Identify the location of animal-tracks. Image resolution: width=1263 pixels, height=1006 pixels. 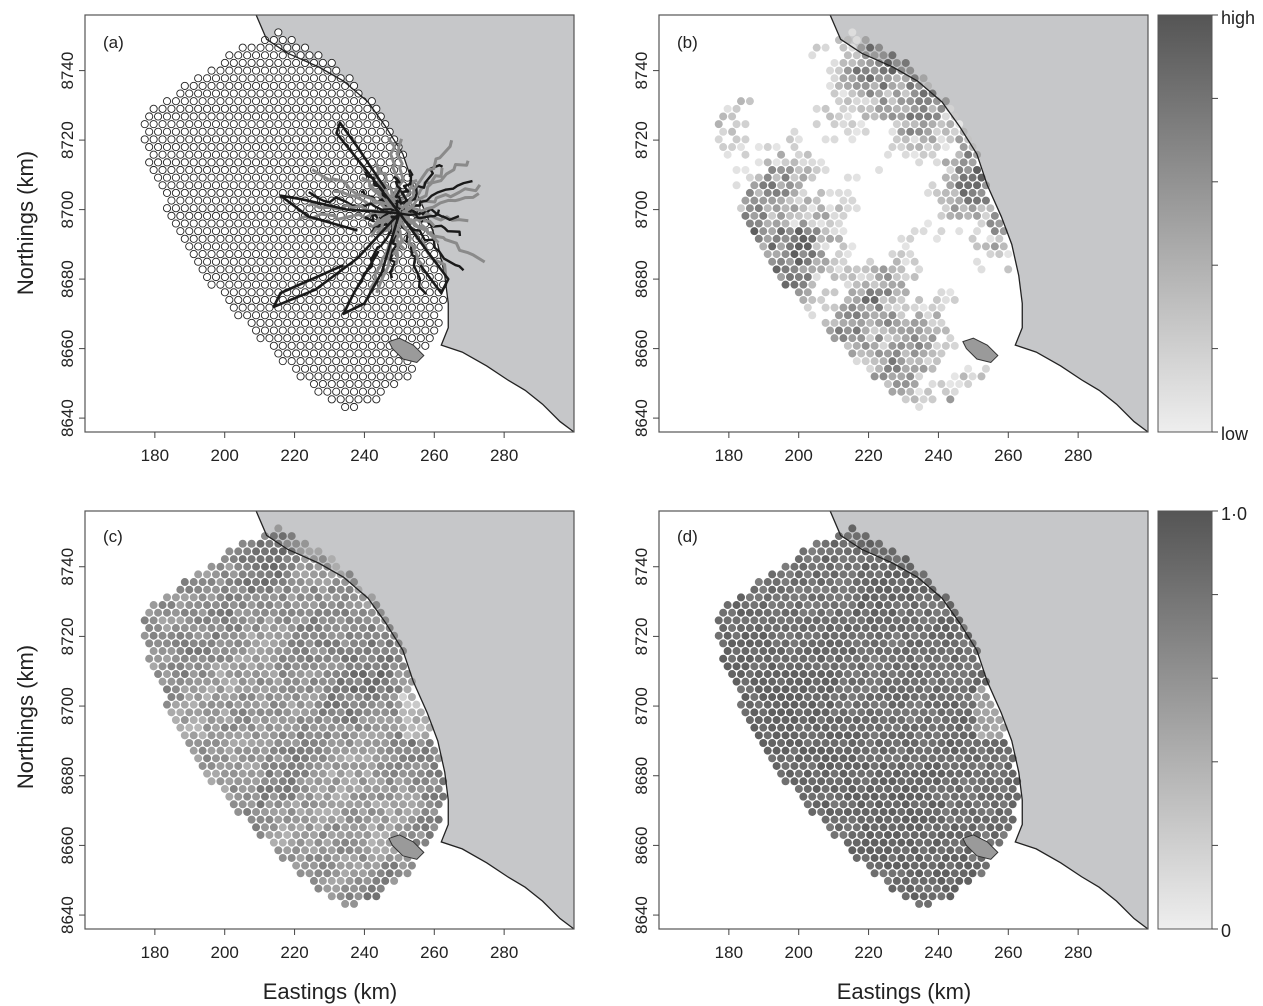
(379, 218).